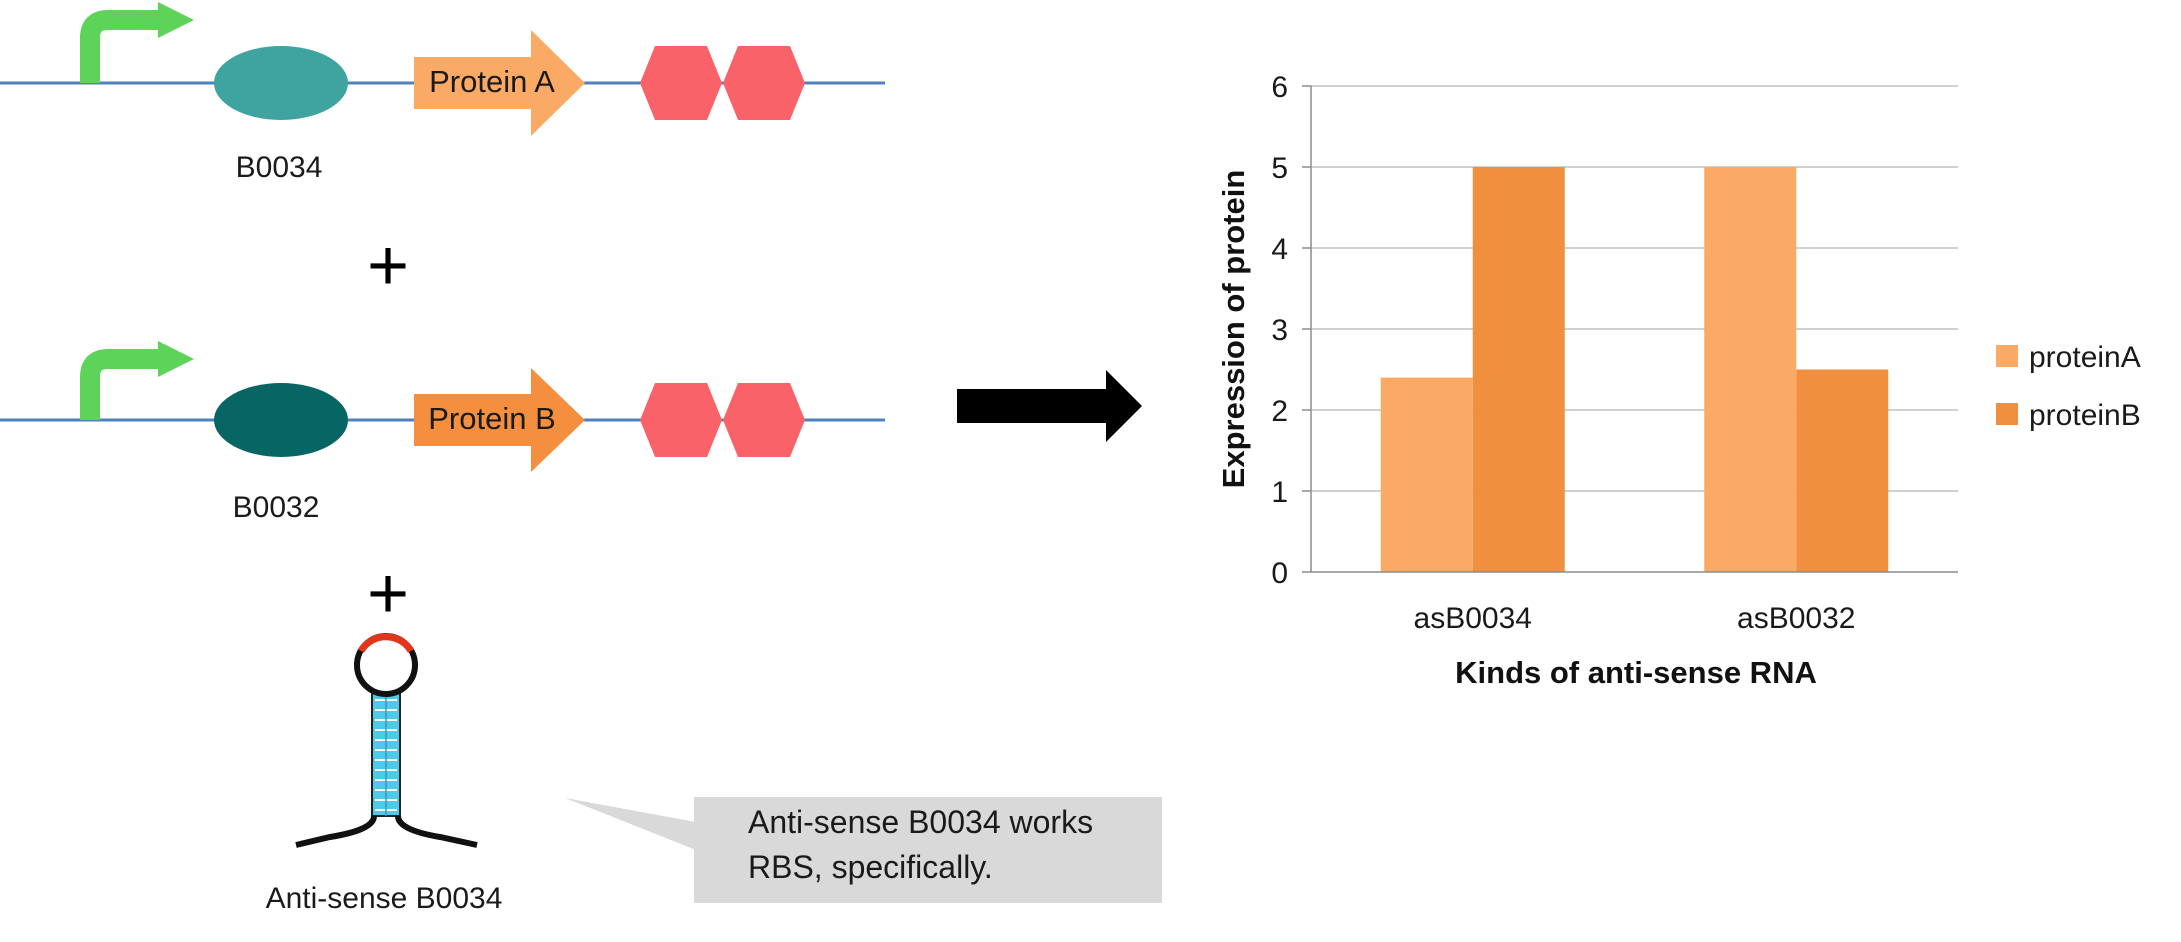 The image size is (2181, 942). I want to click on chart-legend: proteinA proteinB, so click(2068, 386).